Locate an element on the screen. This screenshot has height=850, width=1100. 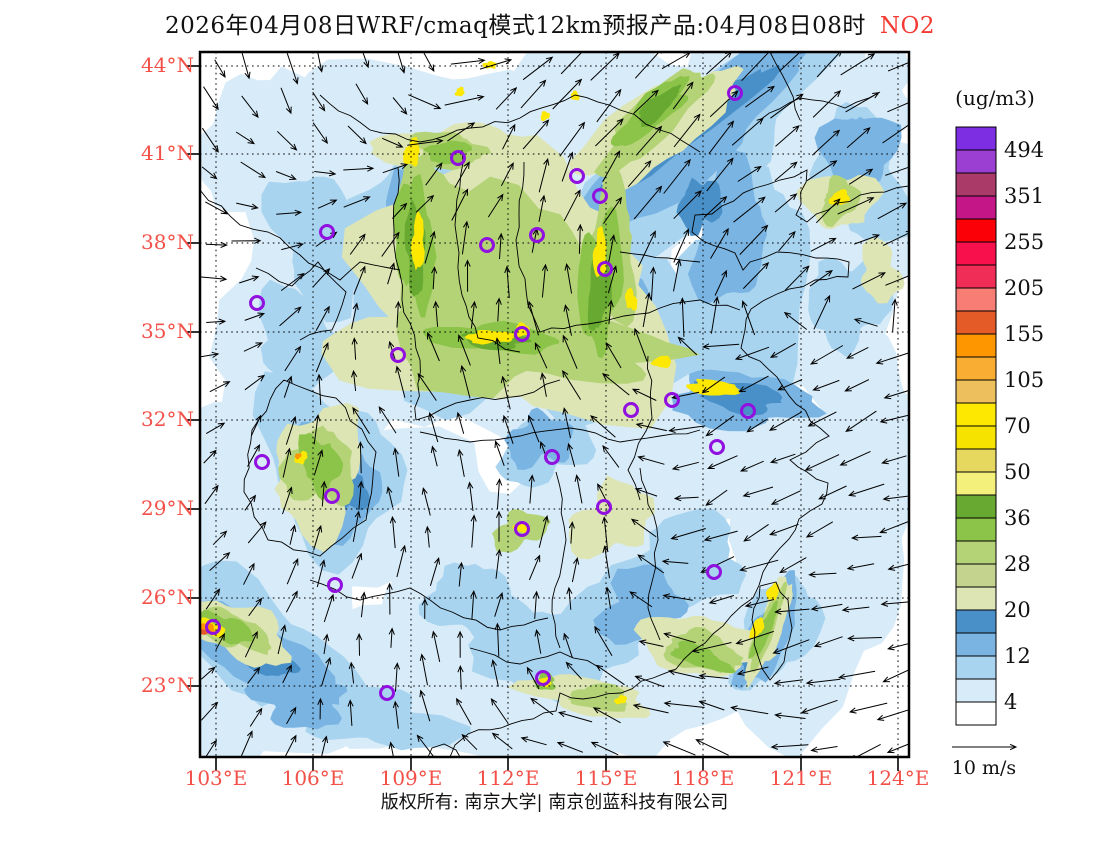
lat-tick-label: 38°N is located at coordinates (167, 242).